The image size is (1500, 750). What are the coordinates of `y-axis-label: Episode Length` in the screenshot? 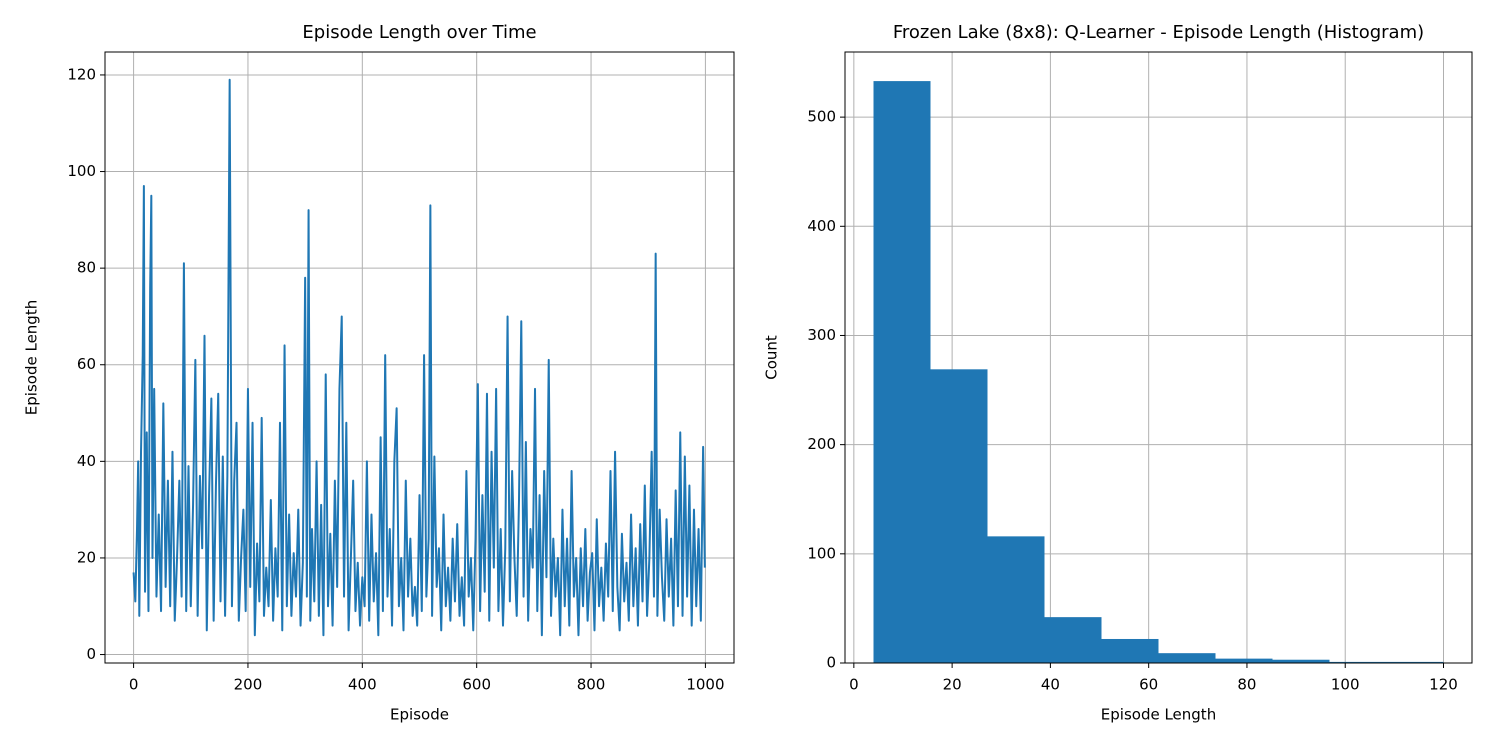 It's located at (32, 357).